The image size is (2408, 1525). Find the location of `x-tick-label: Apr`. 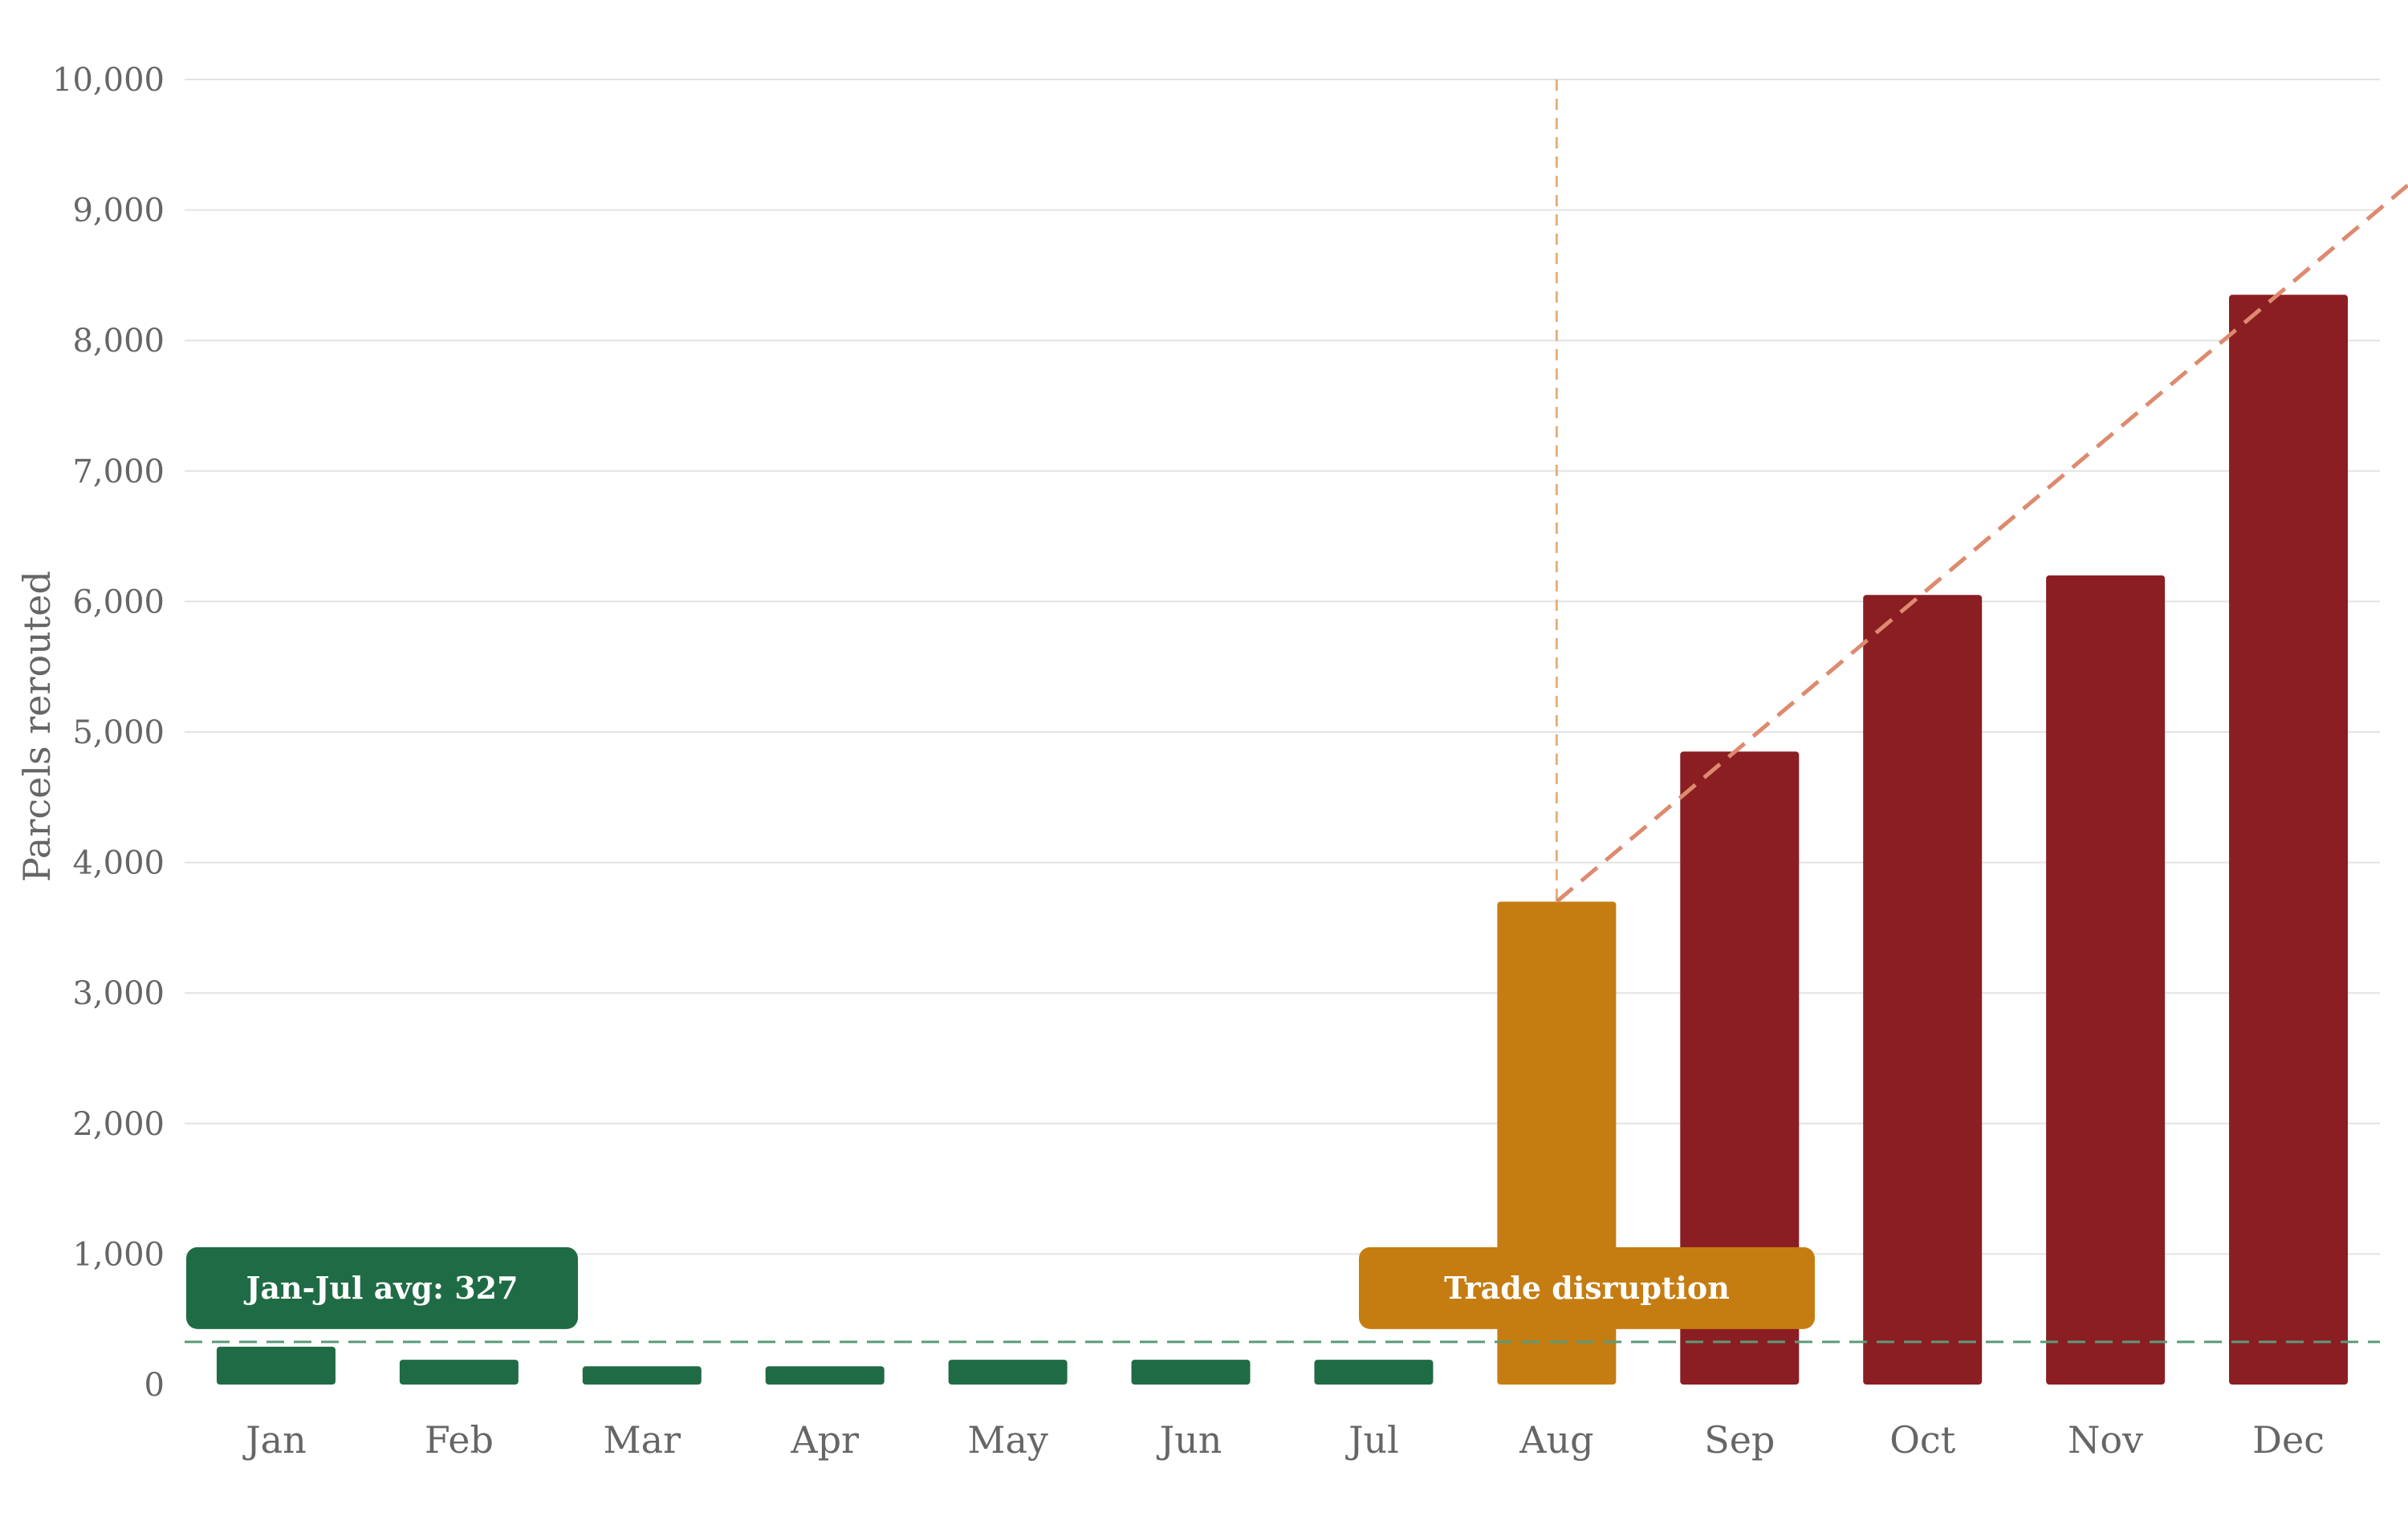

x-tick-label: Apr is located at coordinates (824, 1440).